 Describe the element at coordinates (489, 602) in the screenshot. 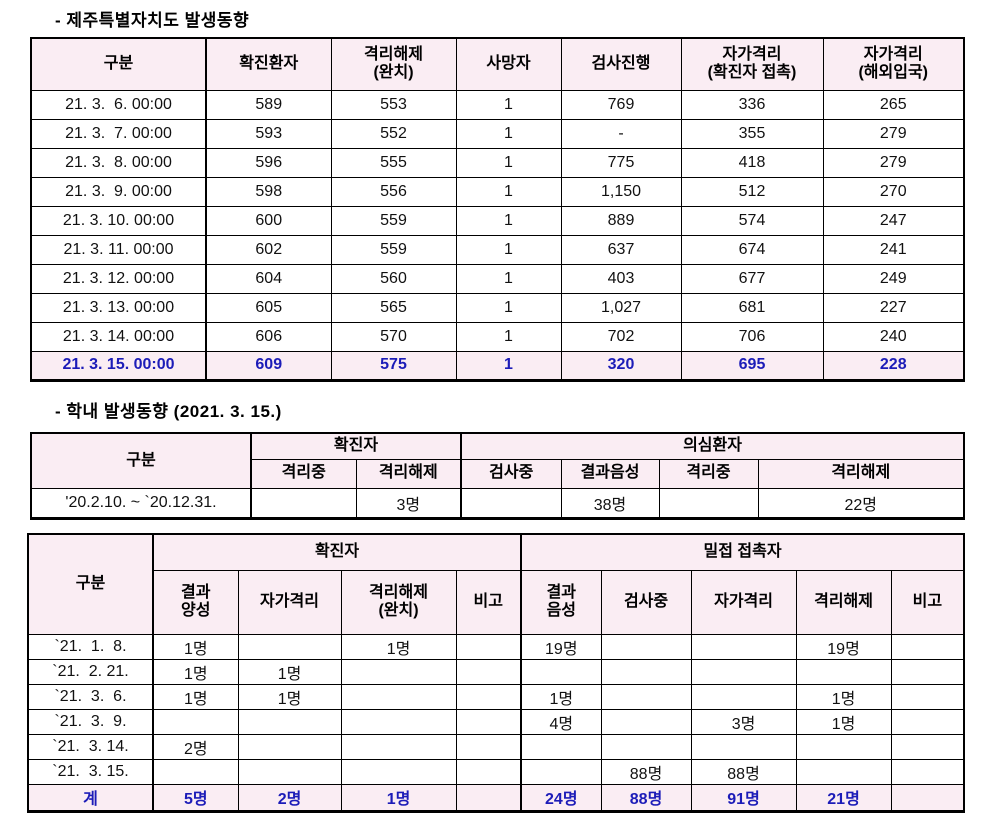

I see `col-header-note: 비고` at that location.